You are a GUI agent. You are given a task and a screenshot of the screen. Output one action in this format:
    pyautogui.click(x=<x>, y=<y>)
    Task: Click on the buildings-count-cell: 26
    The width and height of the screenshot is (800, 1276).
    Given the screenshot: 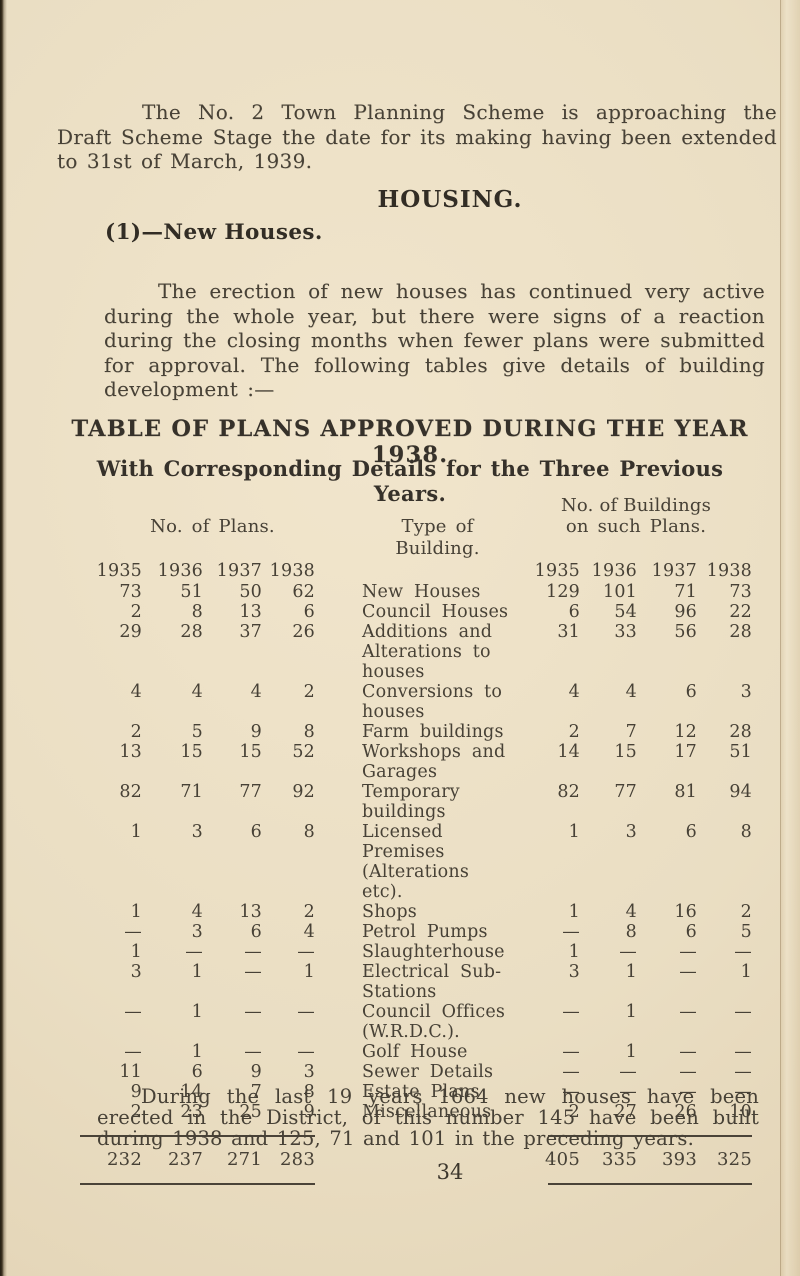 What is the action you would take?
    pyautogui.click(x=685, y=1112)
    